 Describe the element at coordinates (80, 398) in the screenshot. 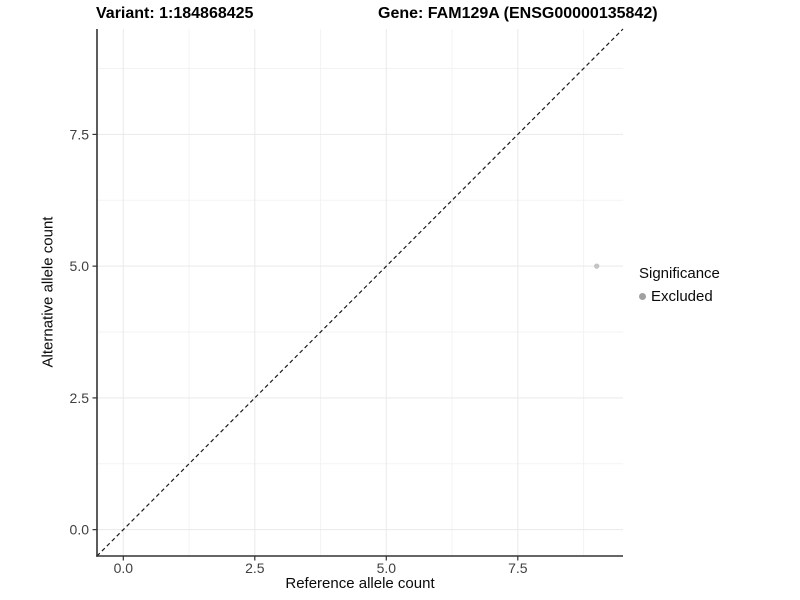

I see `y-tick-label: 2.5` at that location.